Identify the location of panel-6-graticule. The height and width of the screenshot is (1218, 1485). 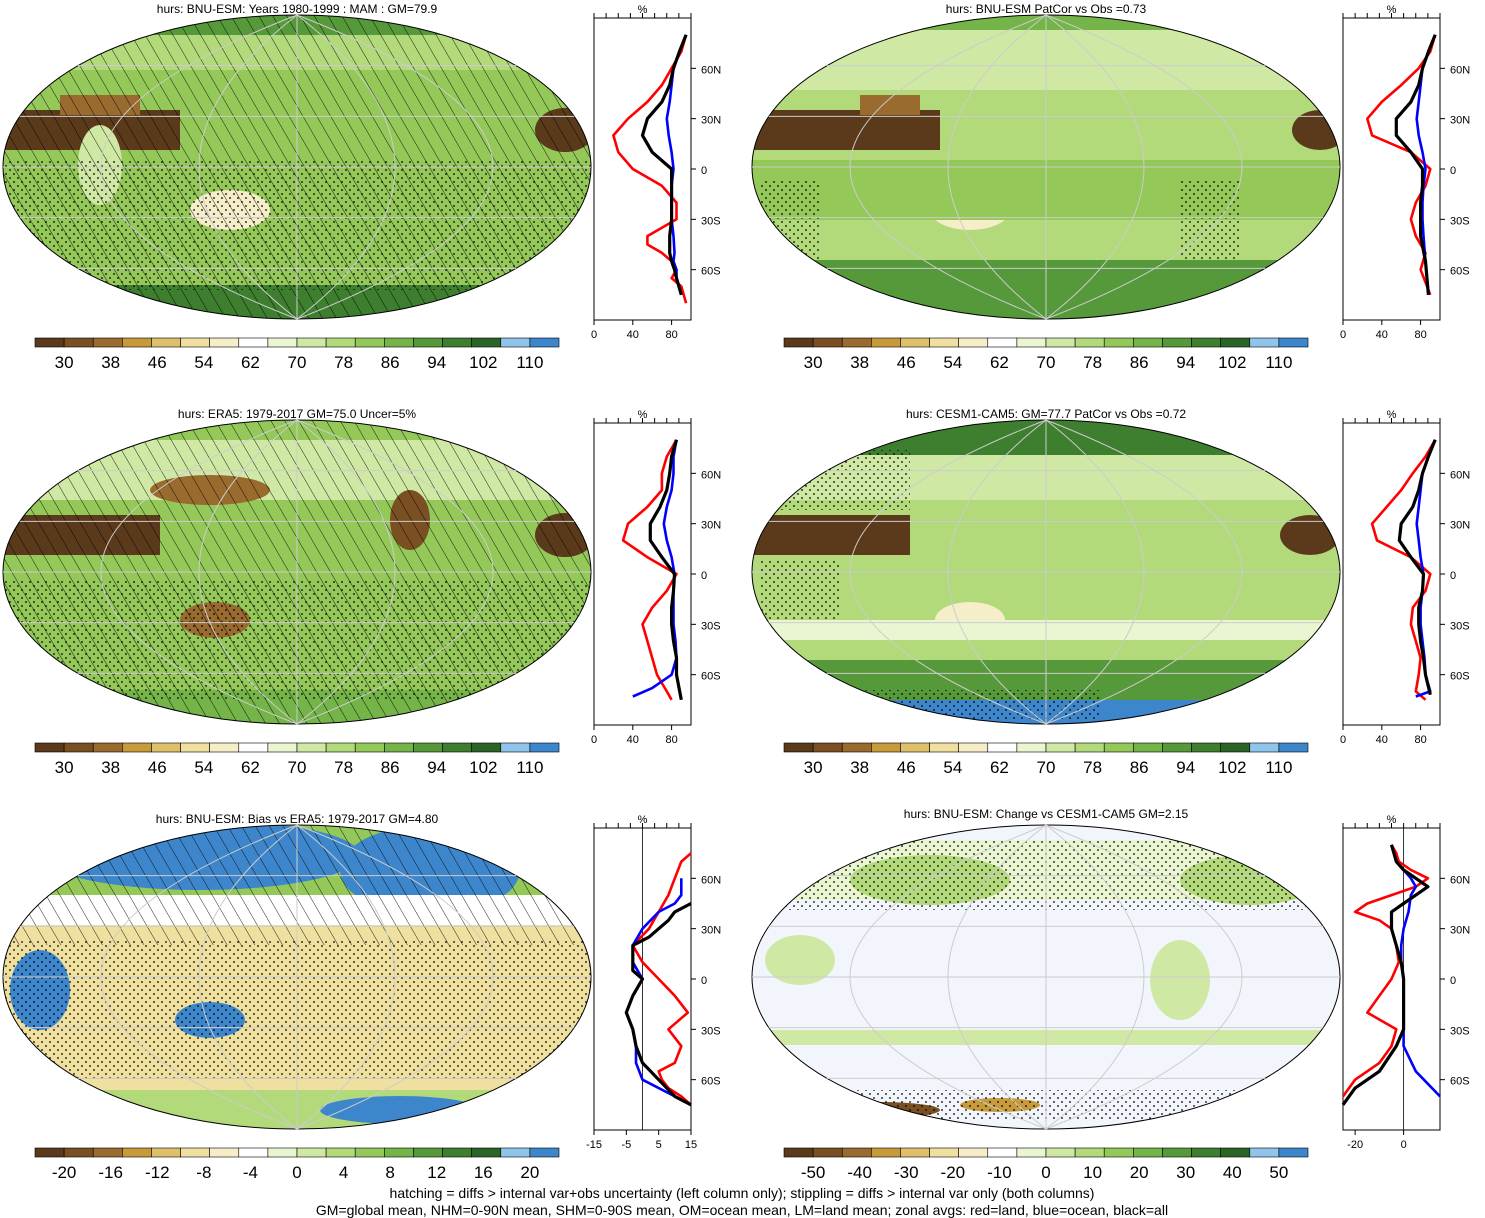
(1046, 977).